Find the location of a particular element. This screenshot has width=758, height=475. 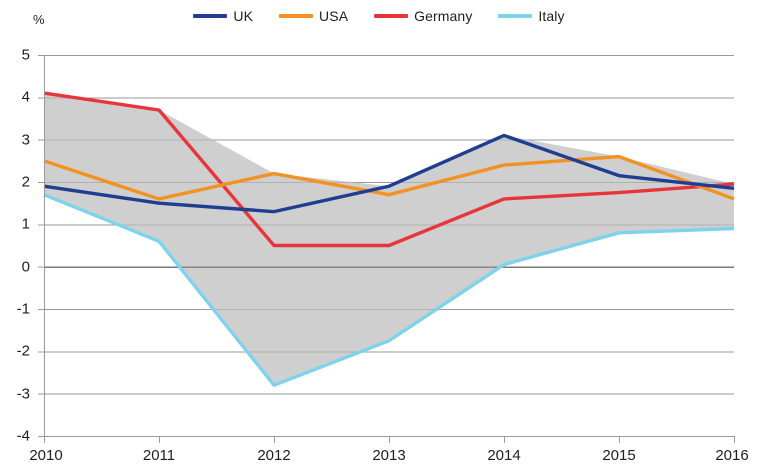

y-tick-label--2: -2 is located at coordinates (23, 351).